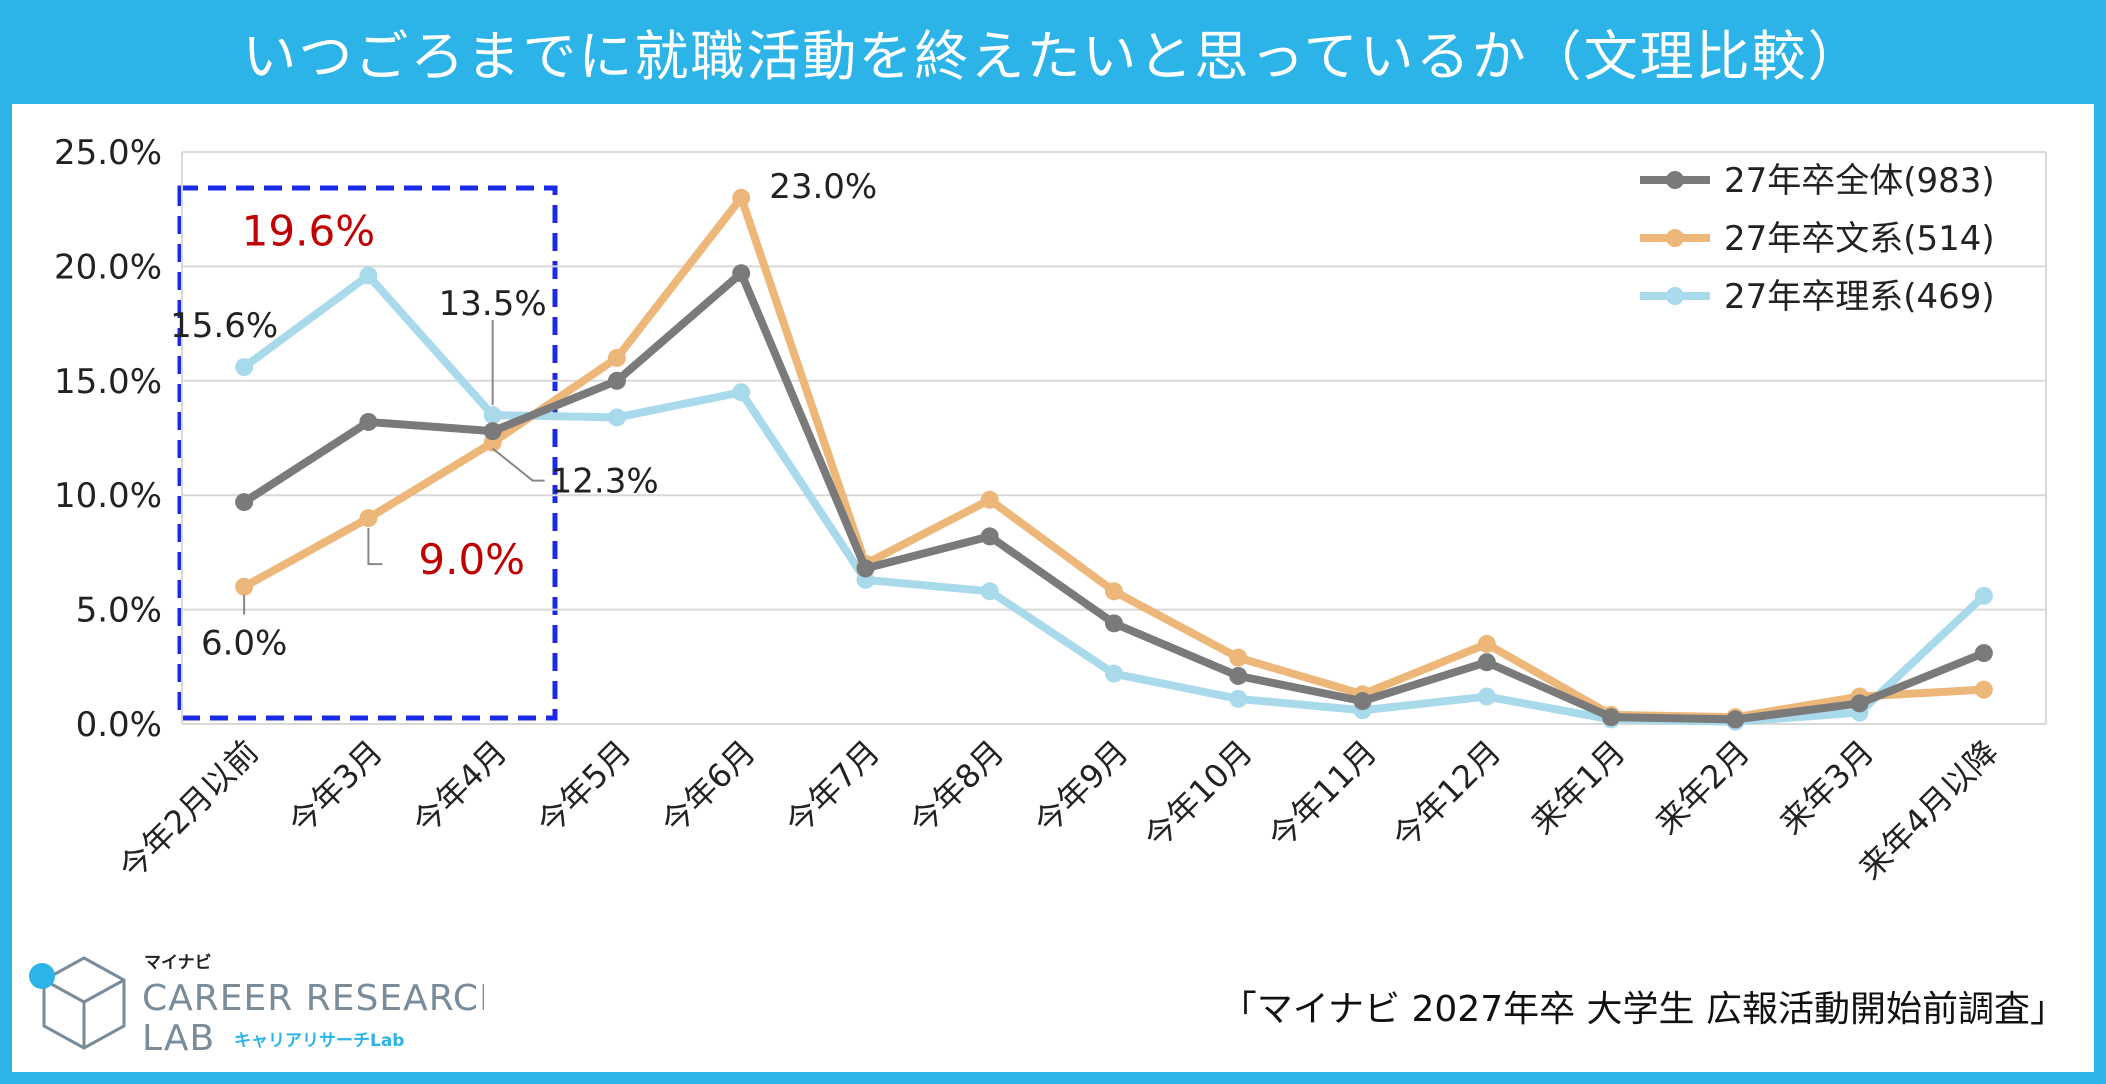 Image resolution: width=2106 pixels, height=1084 pixels. Describe the element at coordinates (108, 153) in the screenshot. I see `y-tick-label: 25.0%` at that location.